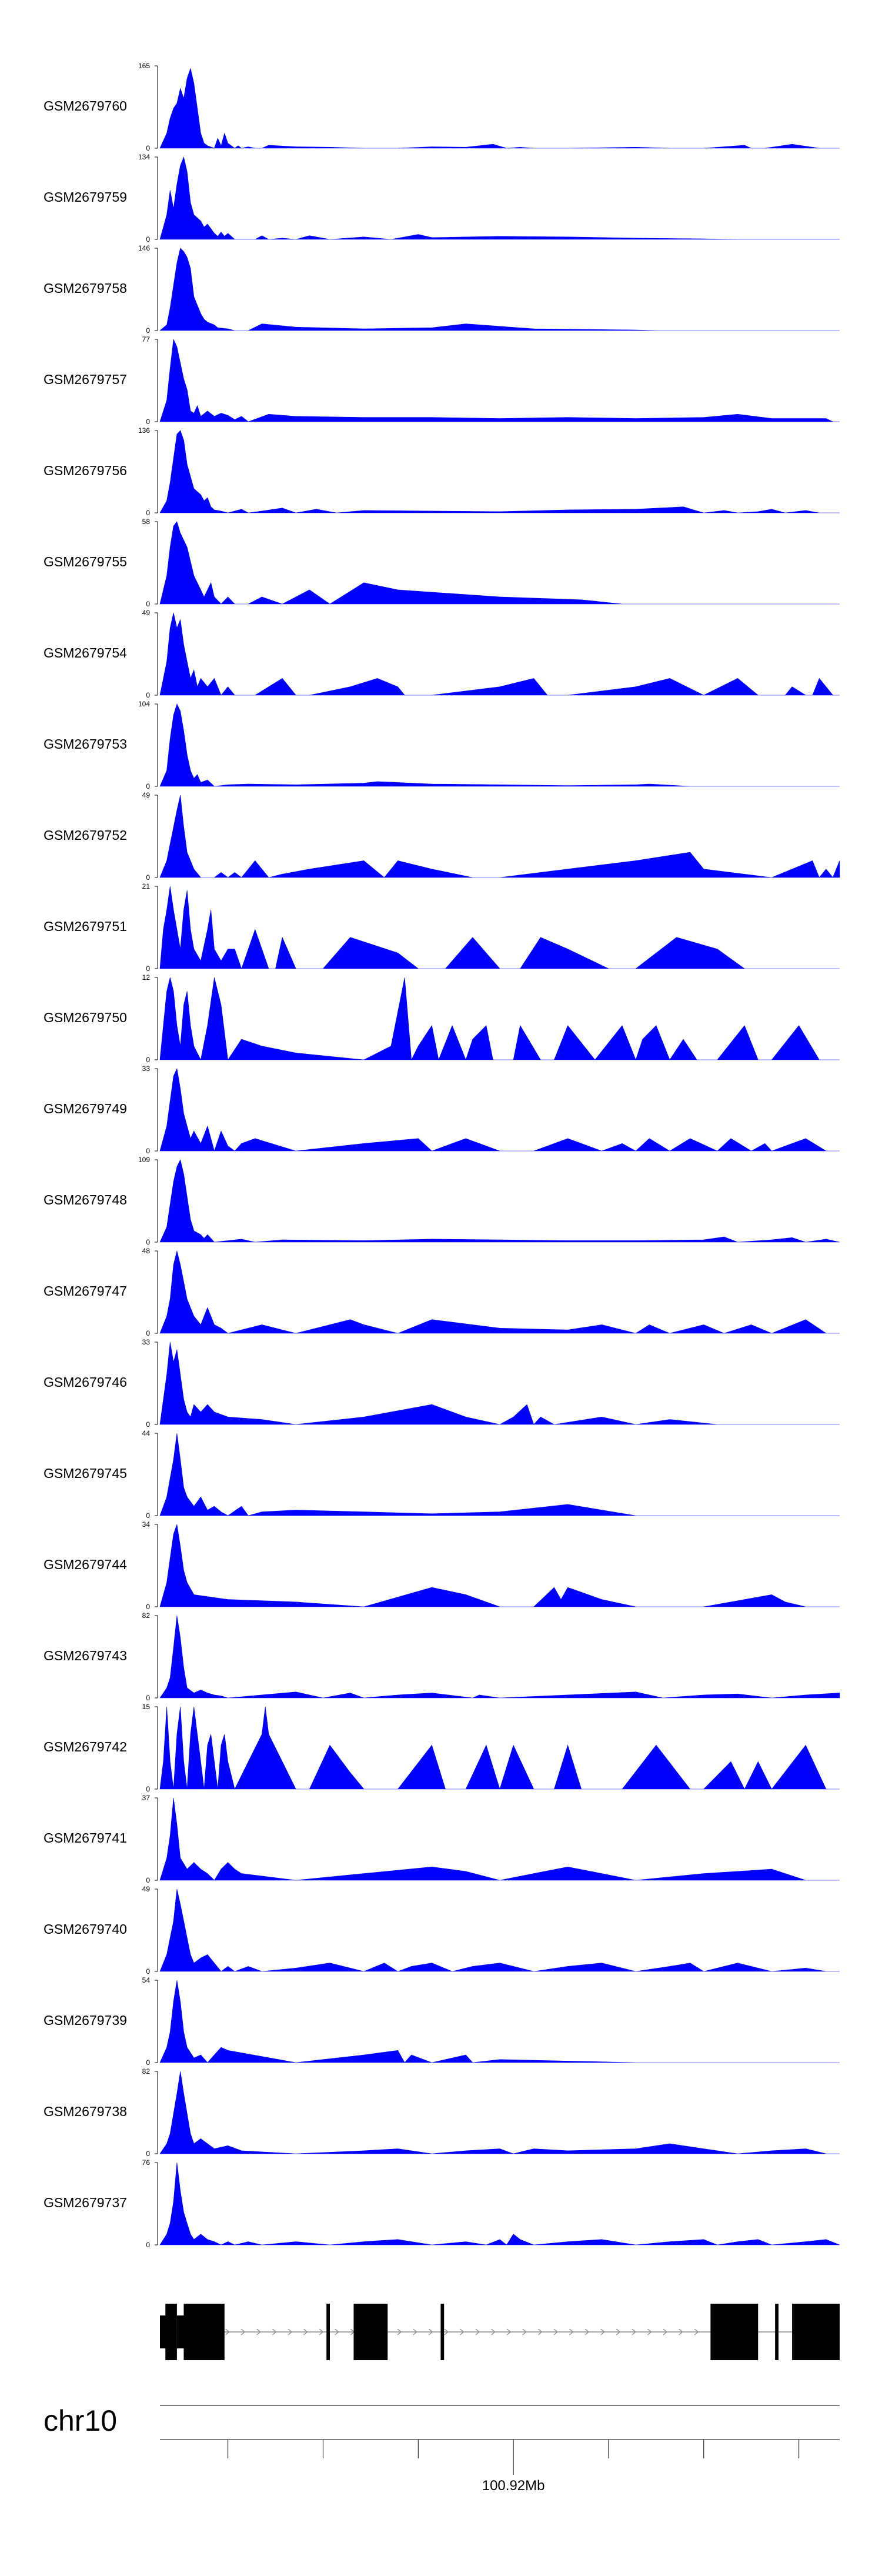  What do you see at coordinates (442, 1839) in the screenshot?
I see `coverage-track: GSM2679741 37 0` at bounding box center [442, 1839].